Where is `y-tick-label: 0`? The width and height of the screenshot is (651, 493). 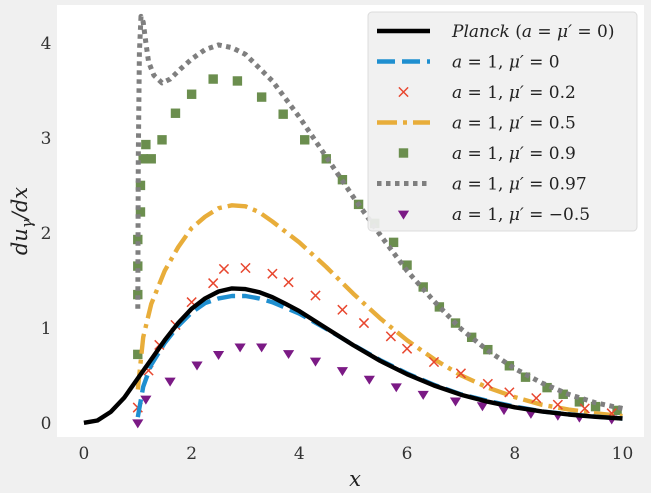 y-tick-label: 0 is located at coordinates (46, 424).